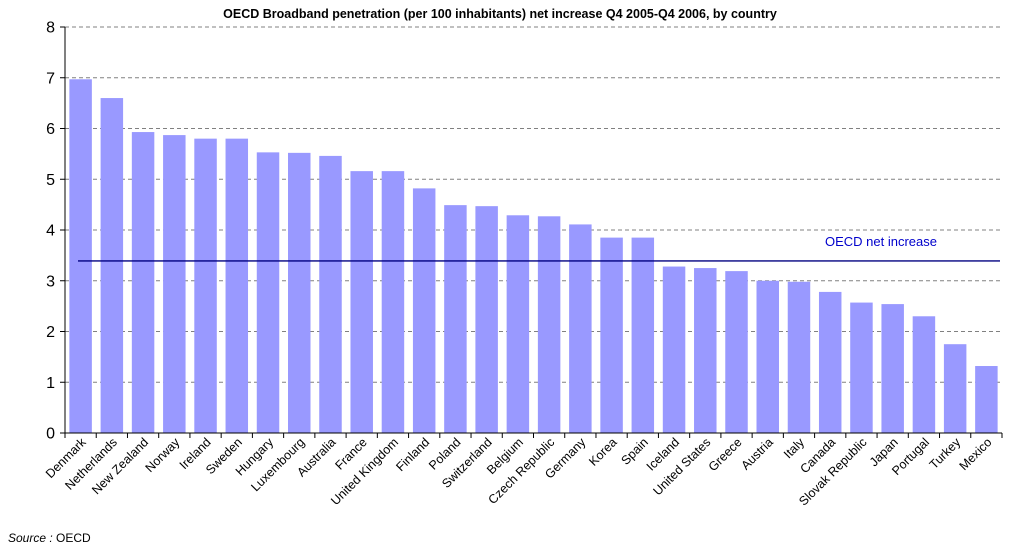 The width and height of the screenshot is (1010, 552). What do you see at coordinates (412, 454) in the screenshot?
I see `x-tick-label: Finland` at bounding box center [412, 454].